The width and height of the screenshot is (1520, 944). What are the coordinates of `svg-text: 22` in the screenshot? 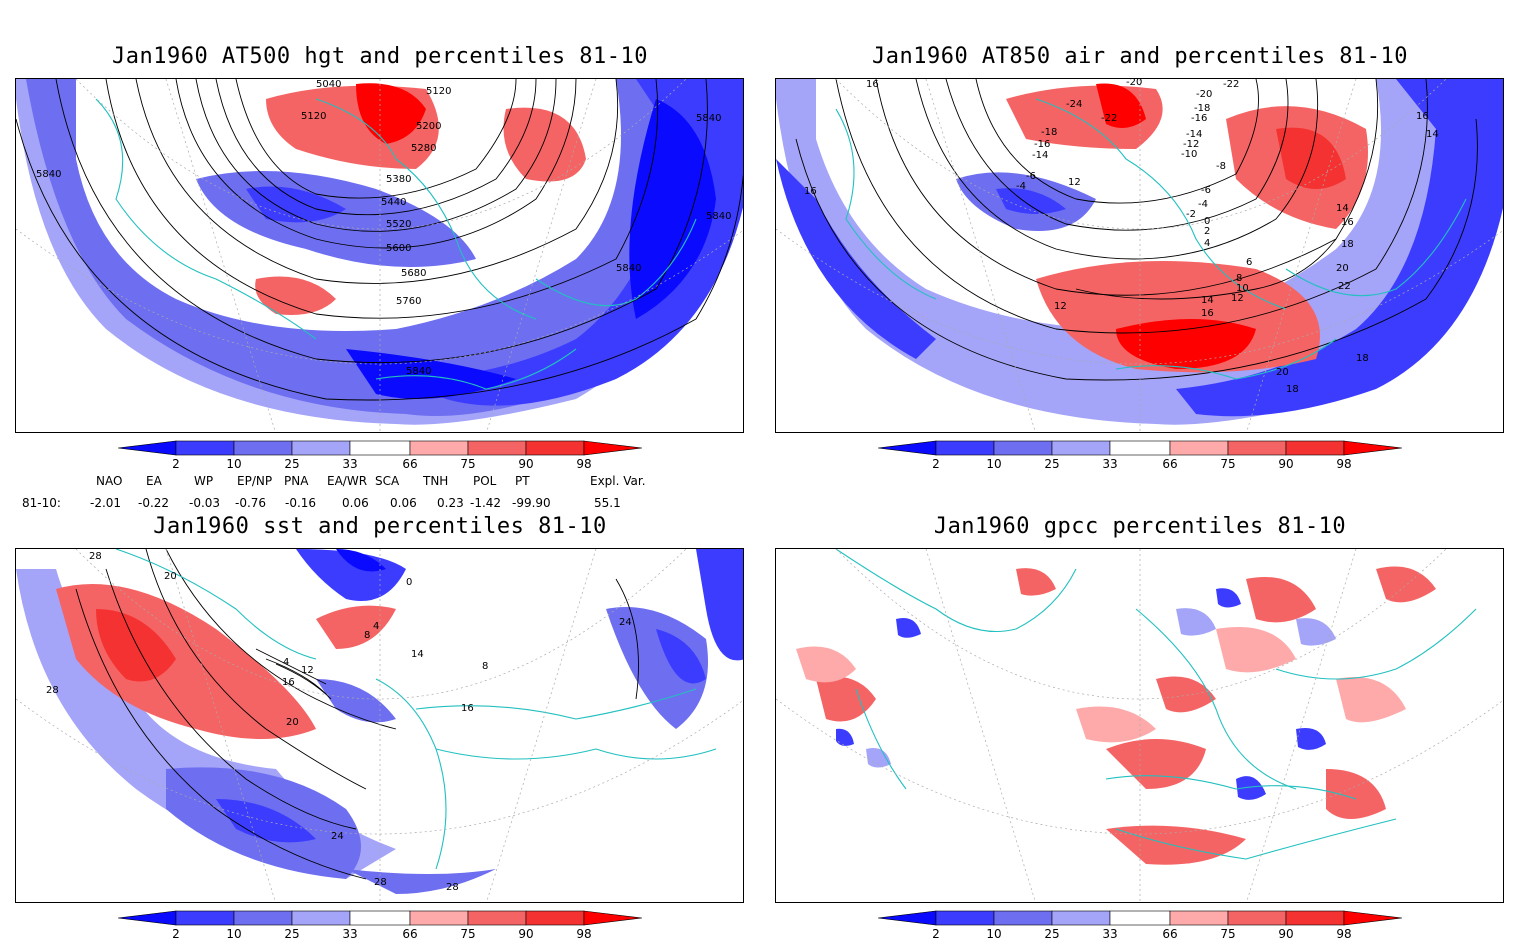 It's located at (1344, 286).